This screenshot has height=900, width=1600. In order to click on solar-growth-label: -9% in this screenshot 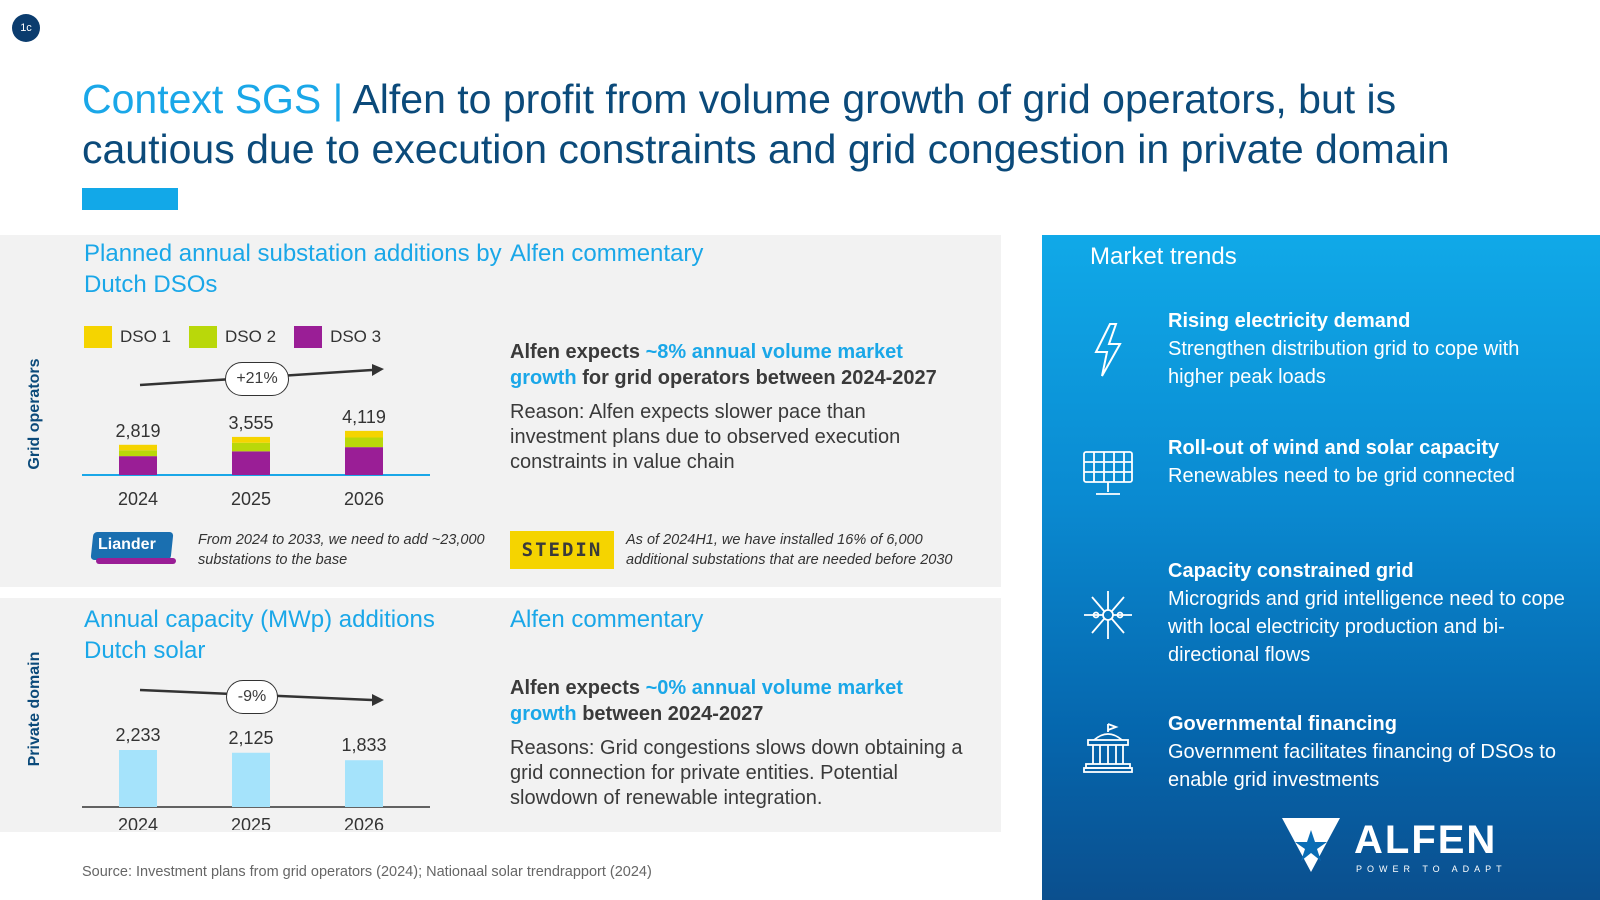, I will do `click(252, 696)`.